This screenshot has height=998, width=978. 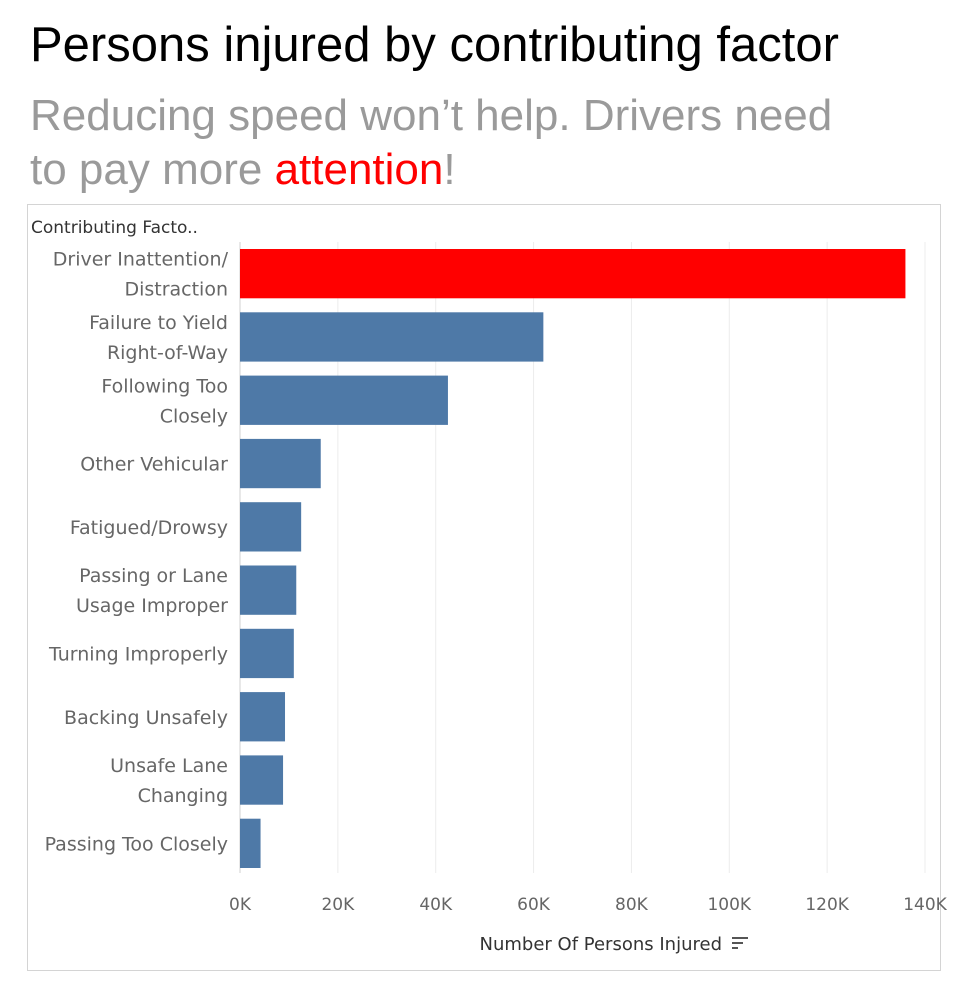 I want to click on subtitle-highlight: attention, so click(x=359, y=169).